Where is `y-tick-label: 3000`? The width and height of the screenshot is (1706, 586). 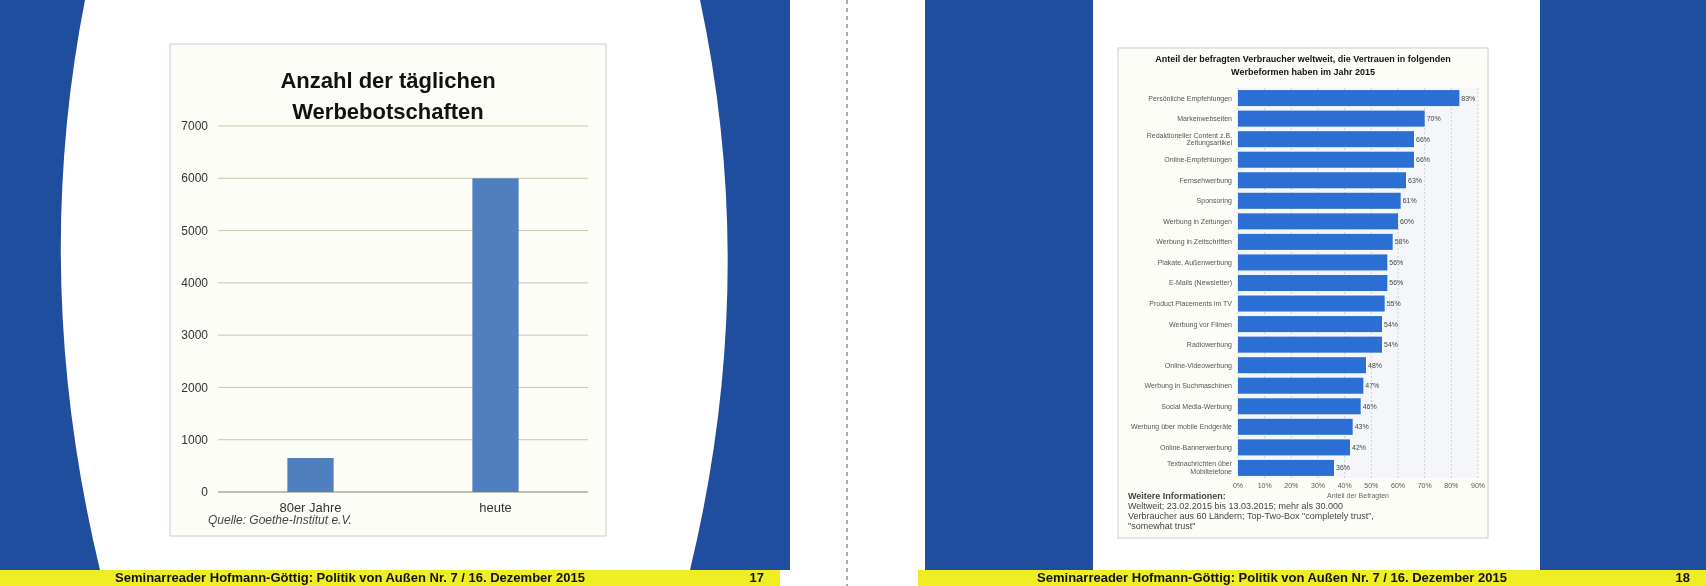
y-tick-label: 3000 is located at coordinates (195, 335).